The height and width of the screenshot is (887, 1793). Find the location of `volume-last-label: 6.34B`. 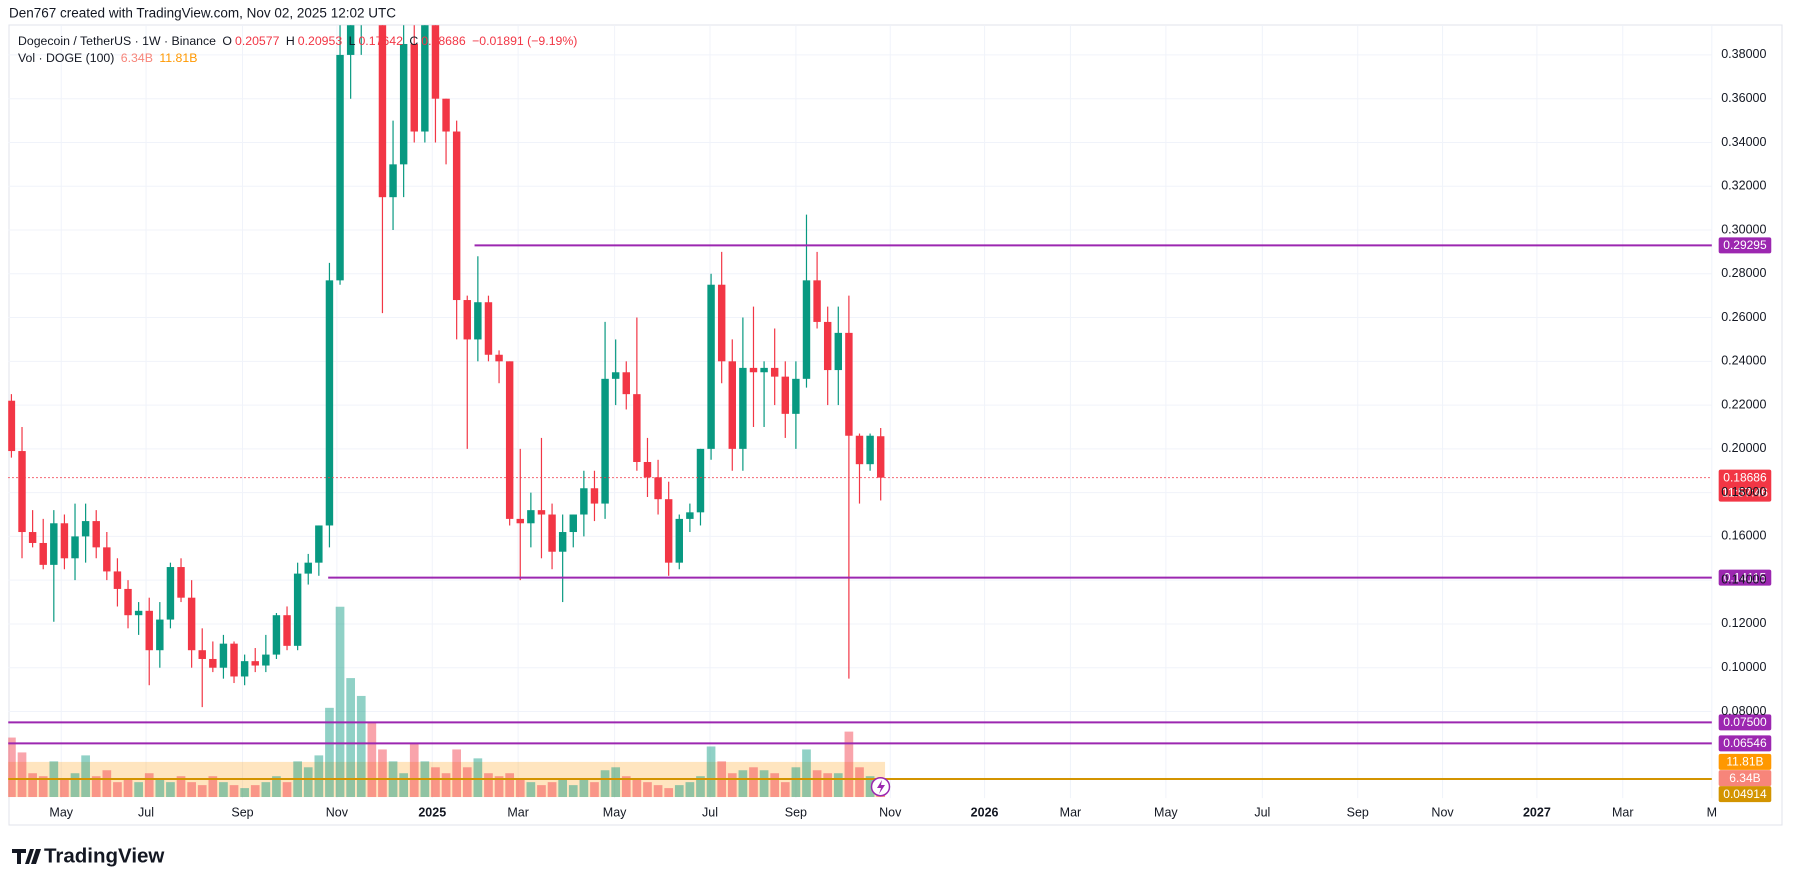

volume-last-label: 6.34B is located at coordinates (1744, 778).